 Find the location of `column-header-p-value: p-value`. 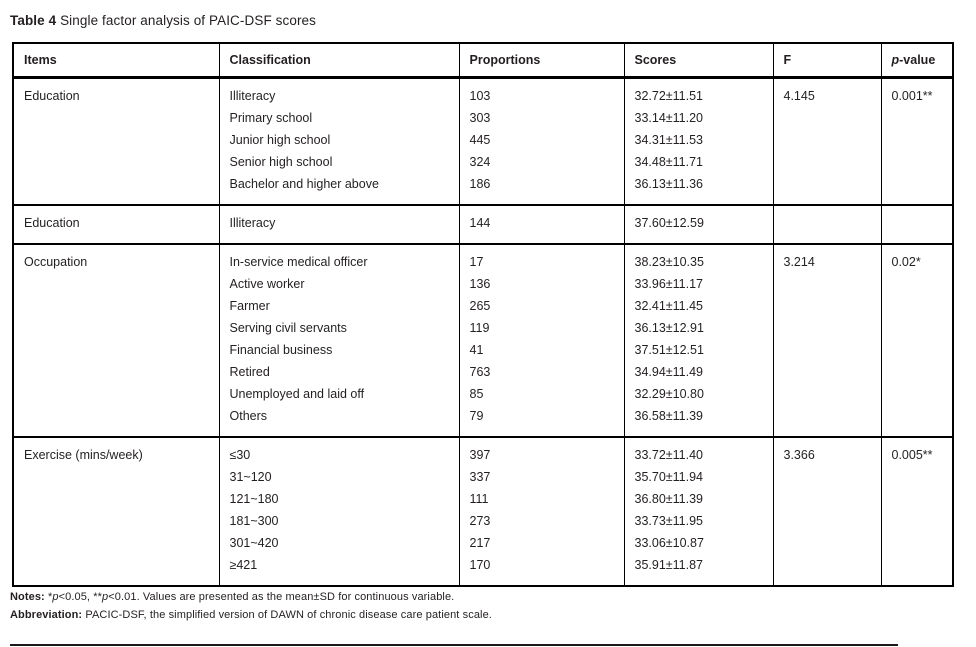

column-header-p-value: p-value is located at coordinates (917, 61).